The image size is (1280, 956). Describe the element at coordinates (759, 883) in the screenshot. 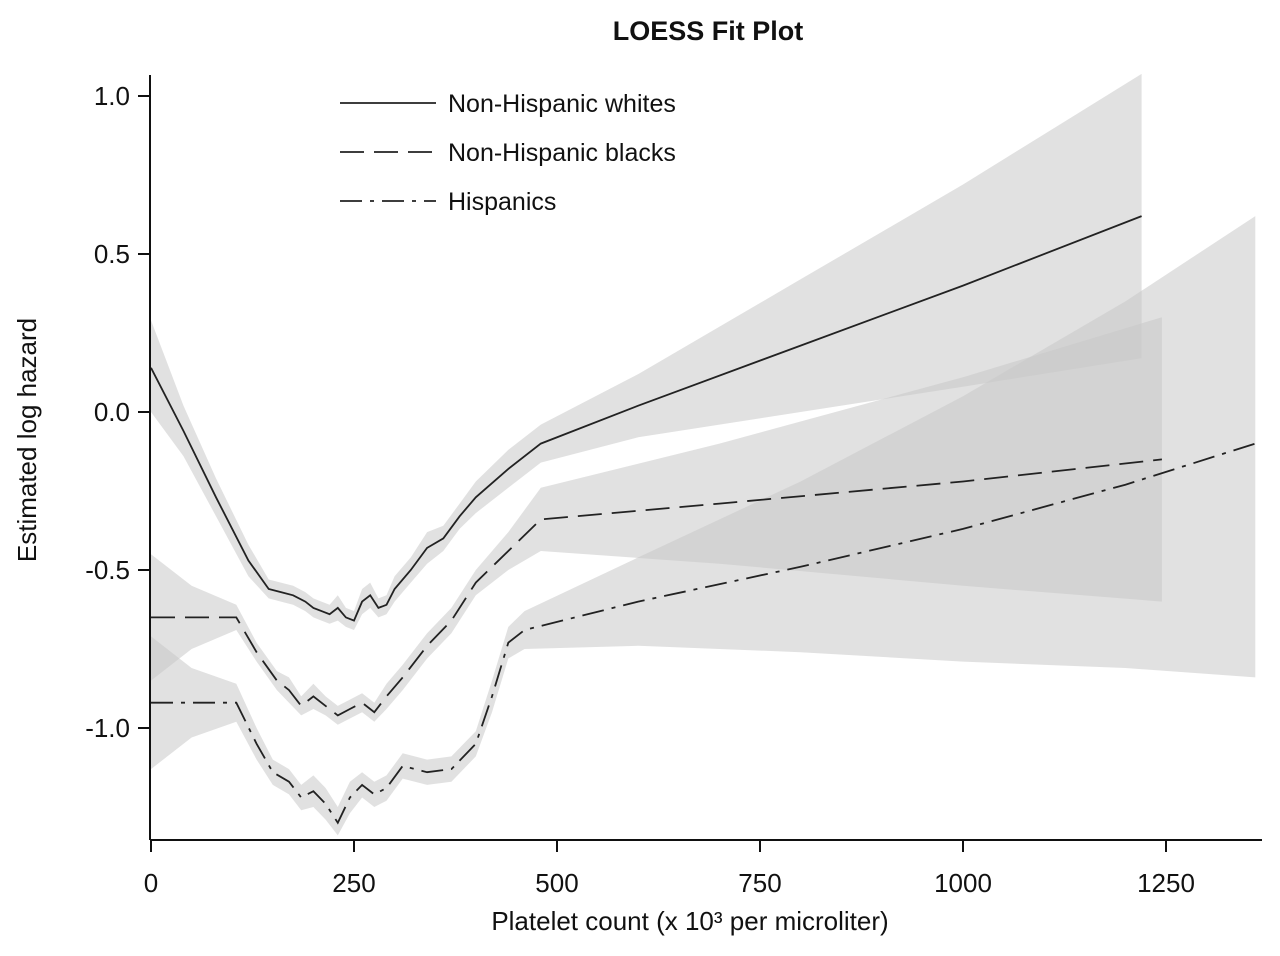

I see `x-tick-label: 750` at that location.